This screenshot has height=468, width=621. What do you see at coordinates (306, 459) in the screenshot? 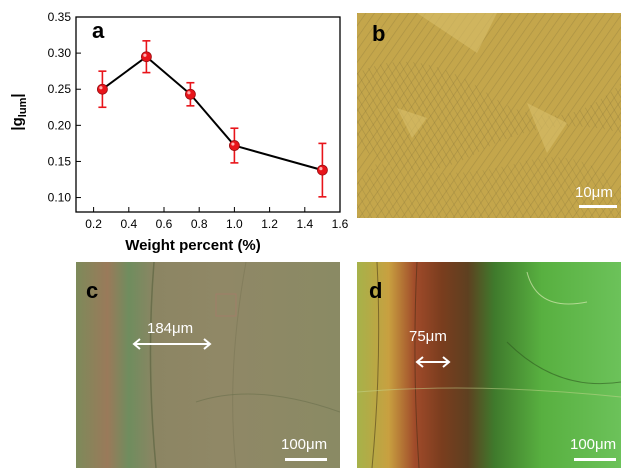
I see `panel-c-scale-bar` at bounding box center [306, 459].